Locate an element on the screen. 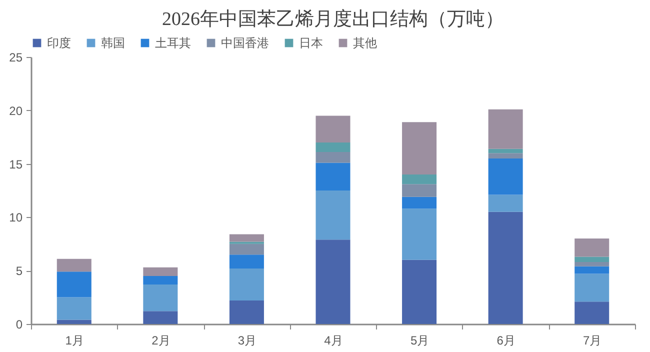 The height and width of the screenshot is (352, 650). legend-label: 土耳其 is located at coordinates (173, 43).